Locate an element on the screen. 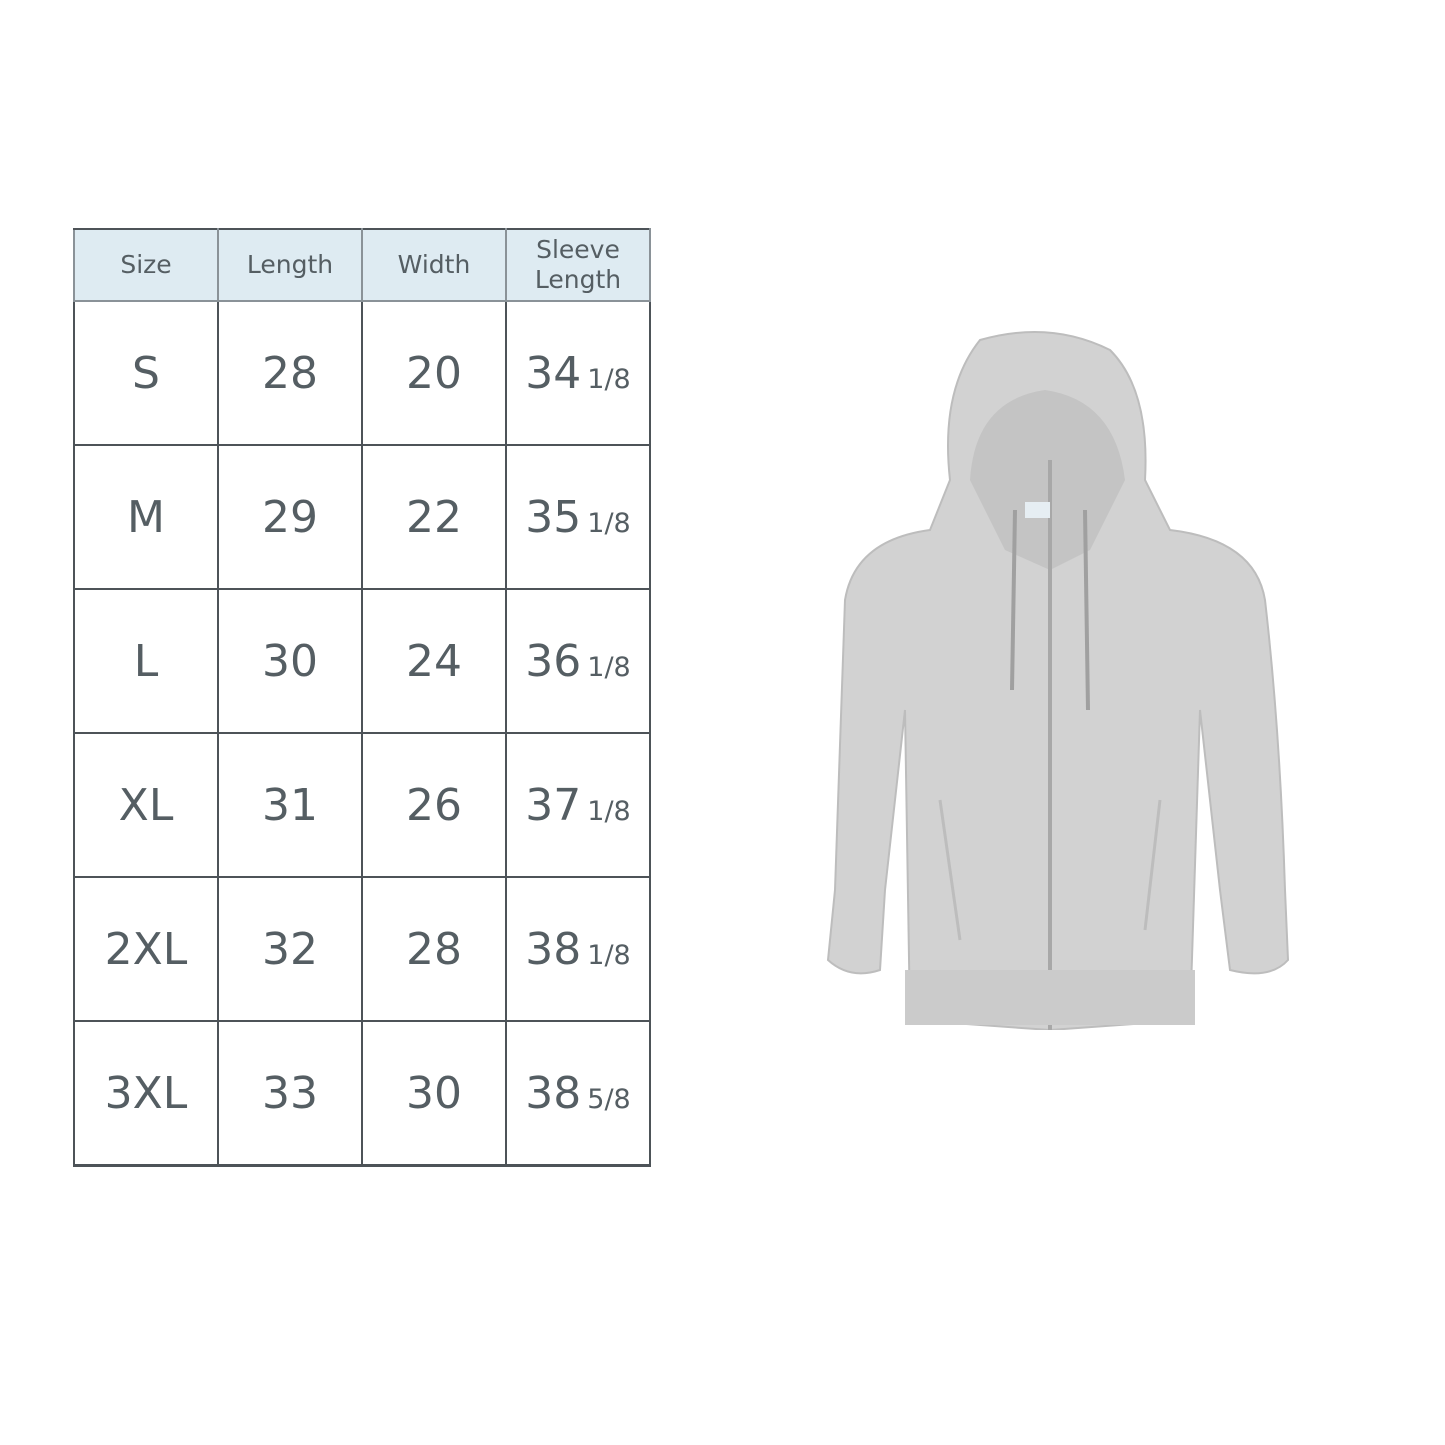 The height and width of the screenshot is (1445, 1445). cell-width: 26 is located at coordinates (434, 805).